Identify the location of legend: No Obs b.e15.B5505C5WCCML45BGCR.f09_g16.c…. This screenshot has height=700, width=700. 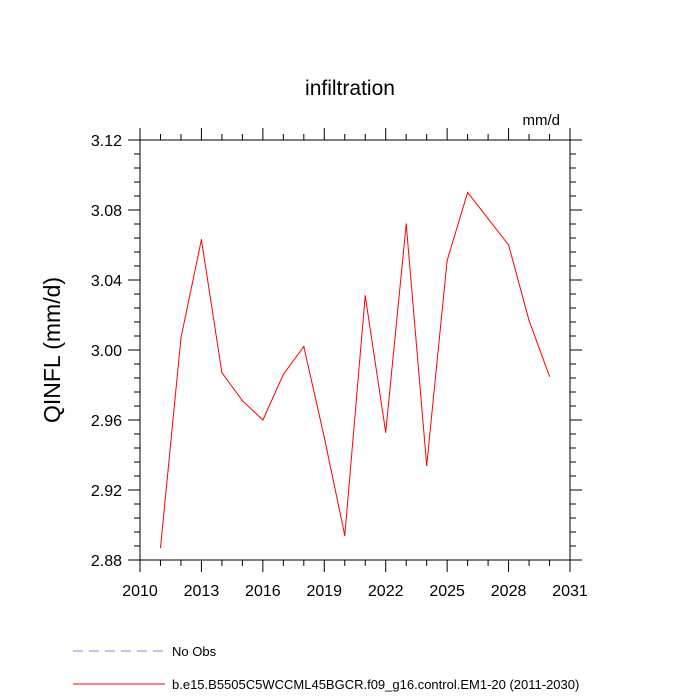
(326, 668).